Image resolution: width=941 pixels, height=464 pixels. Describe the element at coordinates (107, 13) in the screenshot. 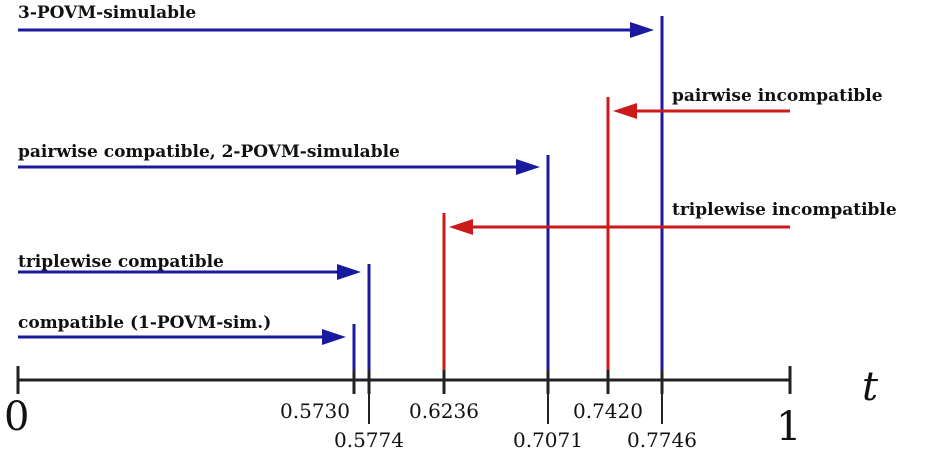

I see `region-label-r0: 3-POVM-simulable` at that location.